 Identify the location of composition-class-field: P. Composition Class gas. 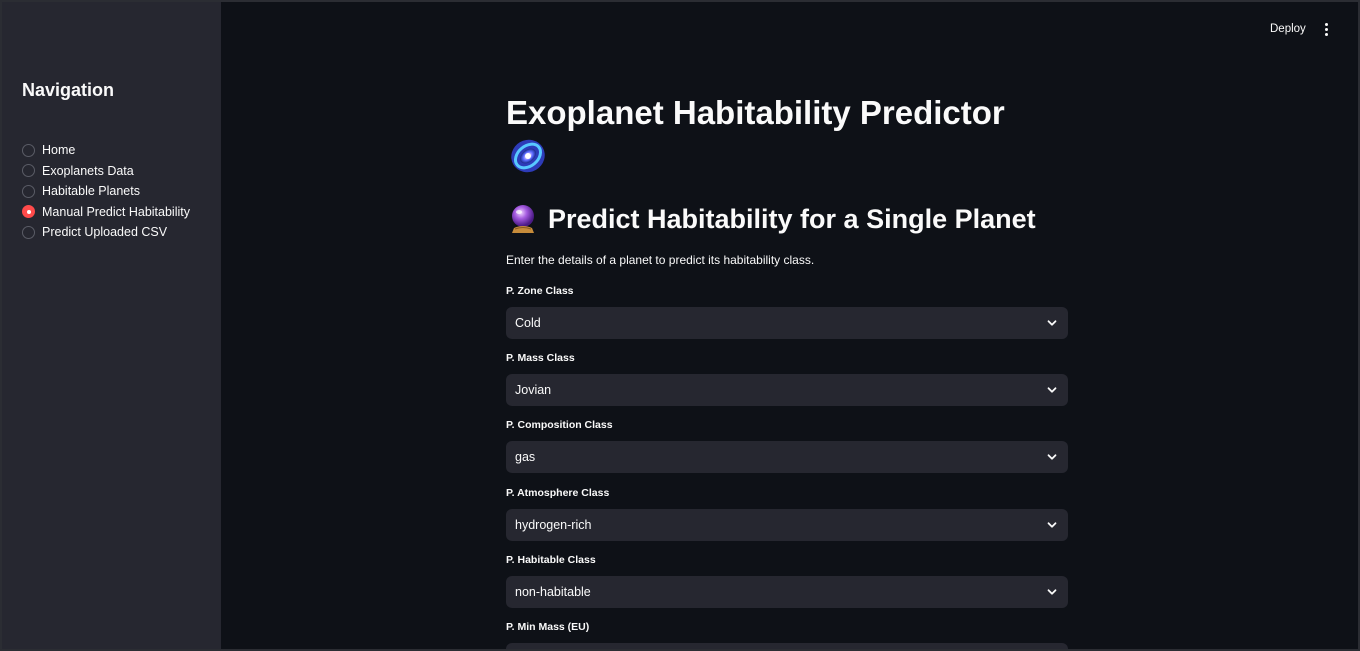
(787, 446).